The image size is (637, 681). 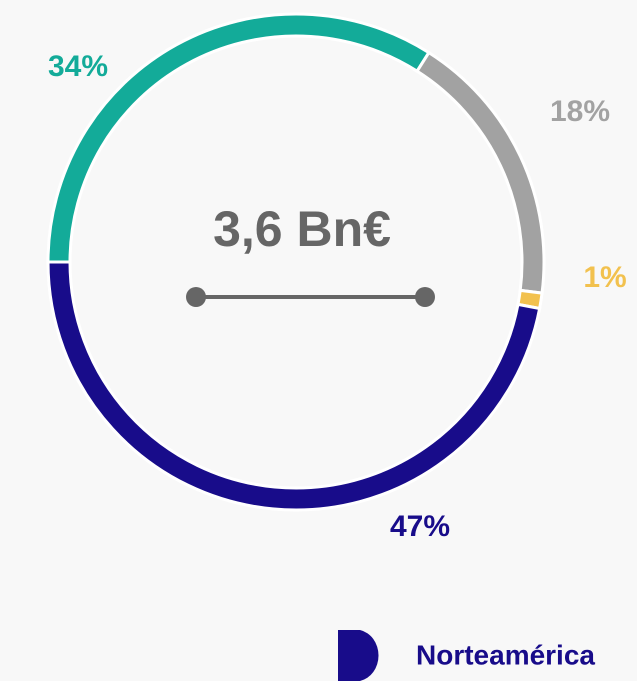 I want to click on value-label: 47%, so click(x=420, y=526).